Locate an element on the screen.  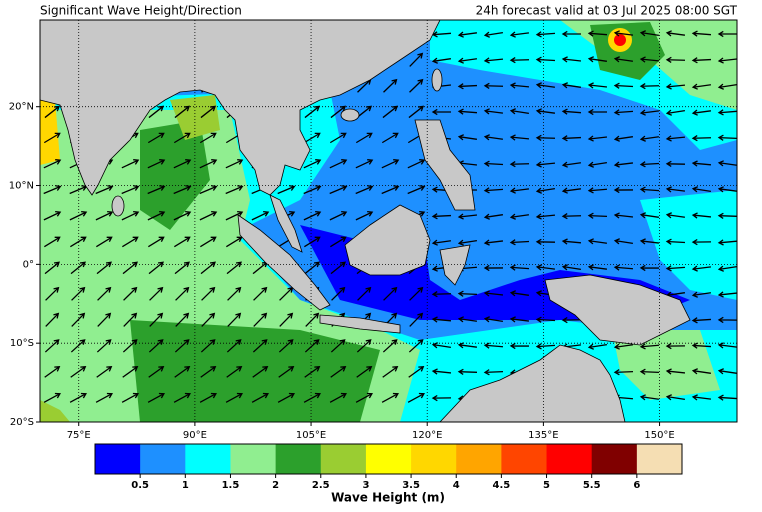
colorbar-tick-label: 1 is located at coordinates (185, 485).